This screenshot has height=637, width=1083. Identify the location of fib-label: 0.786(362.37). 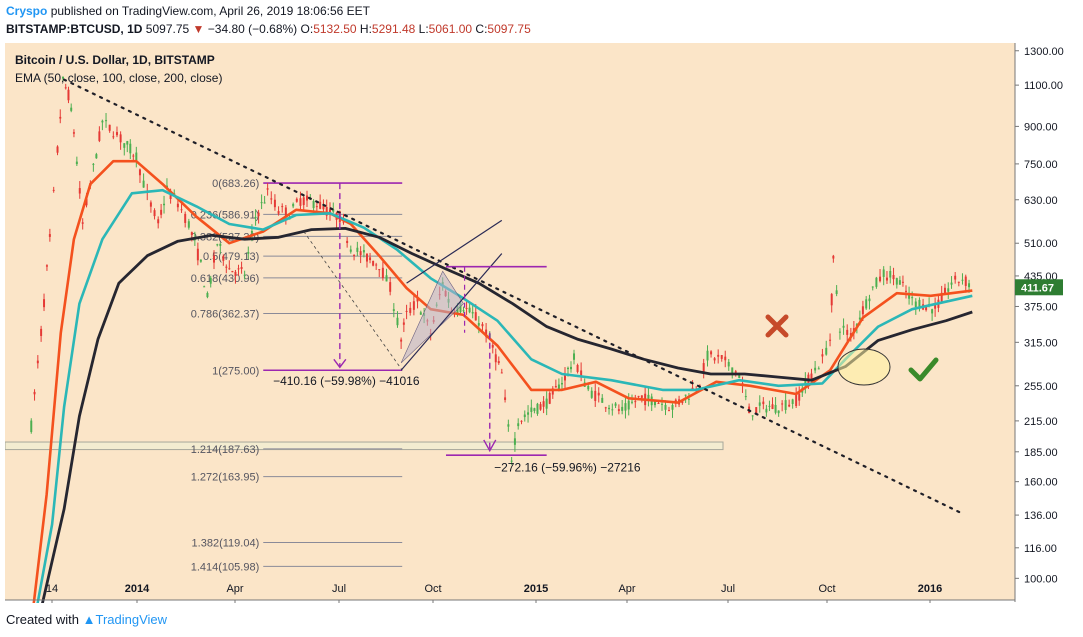
(225, 315).